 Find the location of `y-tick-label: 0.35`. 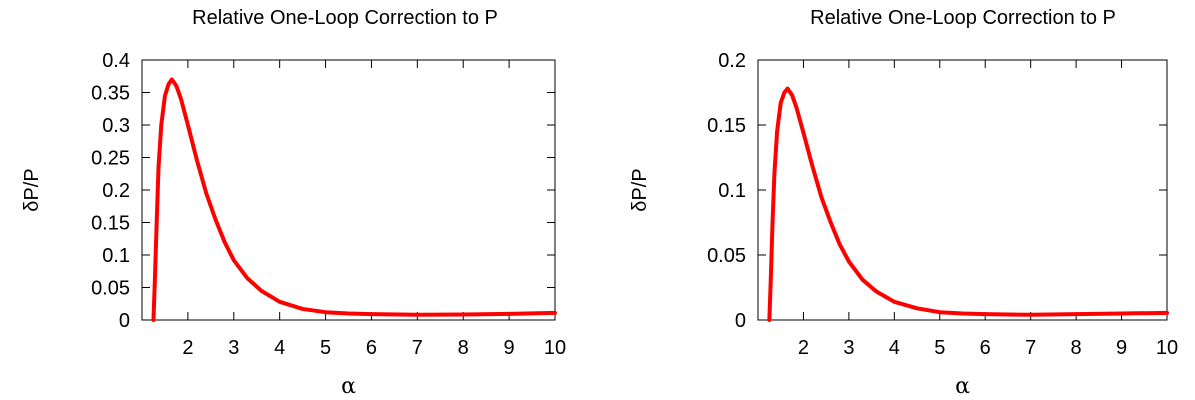

y-tick-label: 0.35 is located at coordinates (110, 94).